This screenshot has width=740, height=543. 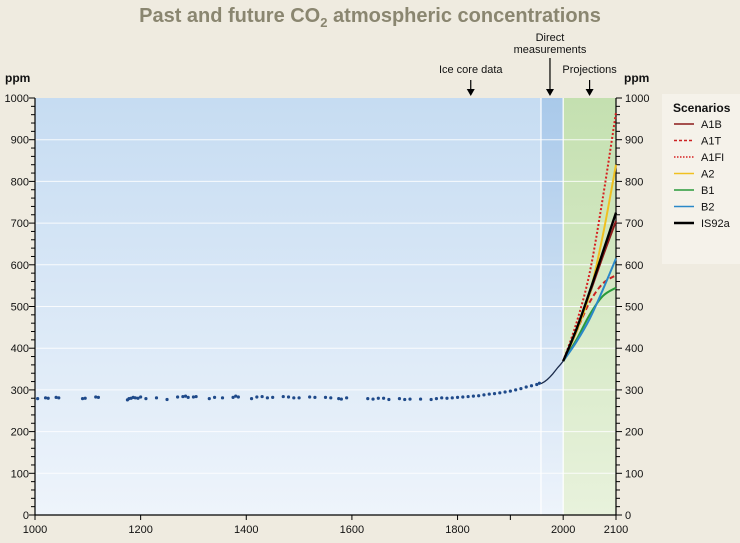 I want to click on x-tick-label: 1400, so click(x=246, y=530).